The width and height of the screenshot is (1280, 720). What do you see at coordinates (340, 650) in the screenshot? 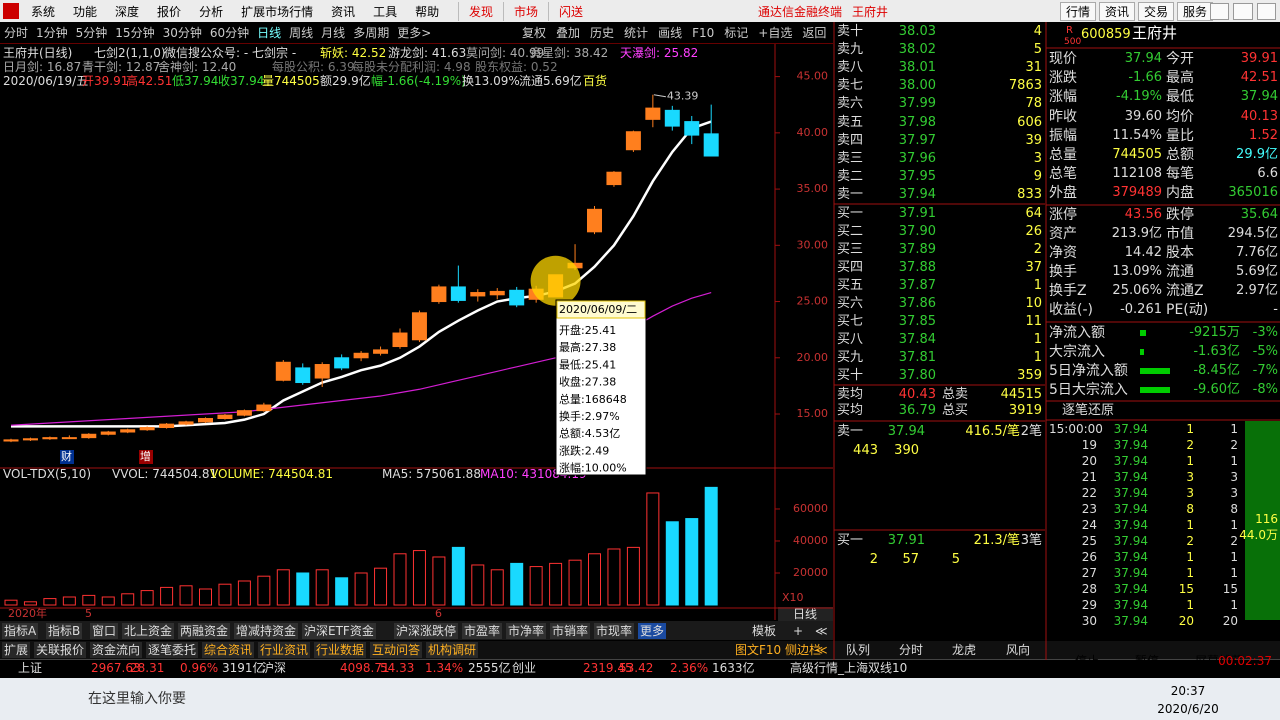
I see `tab: 行业数据` at bounding box center [340, 650].